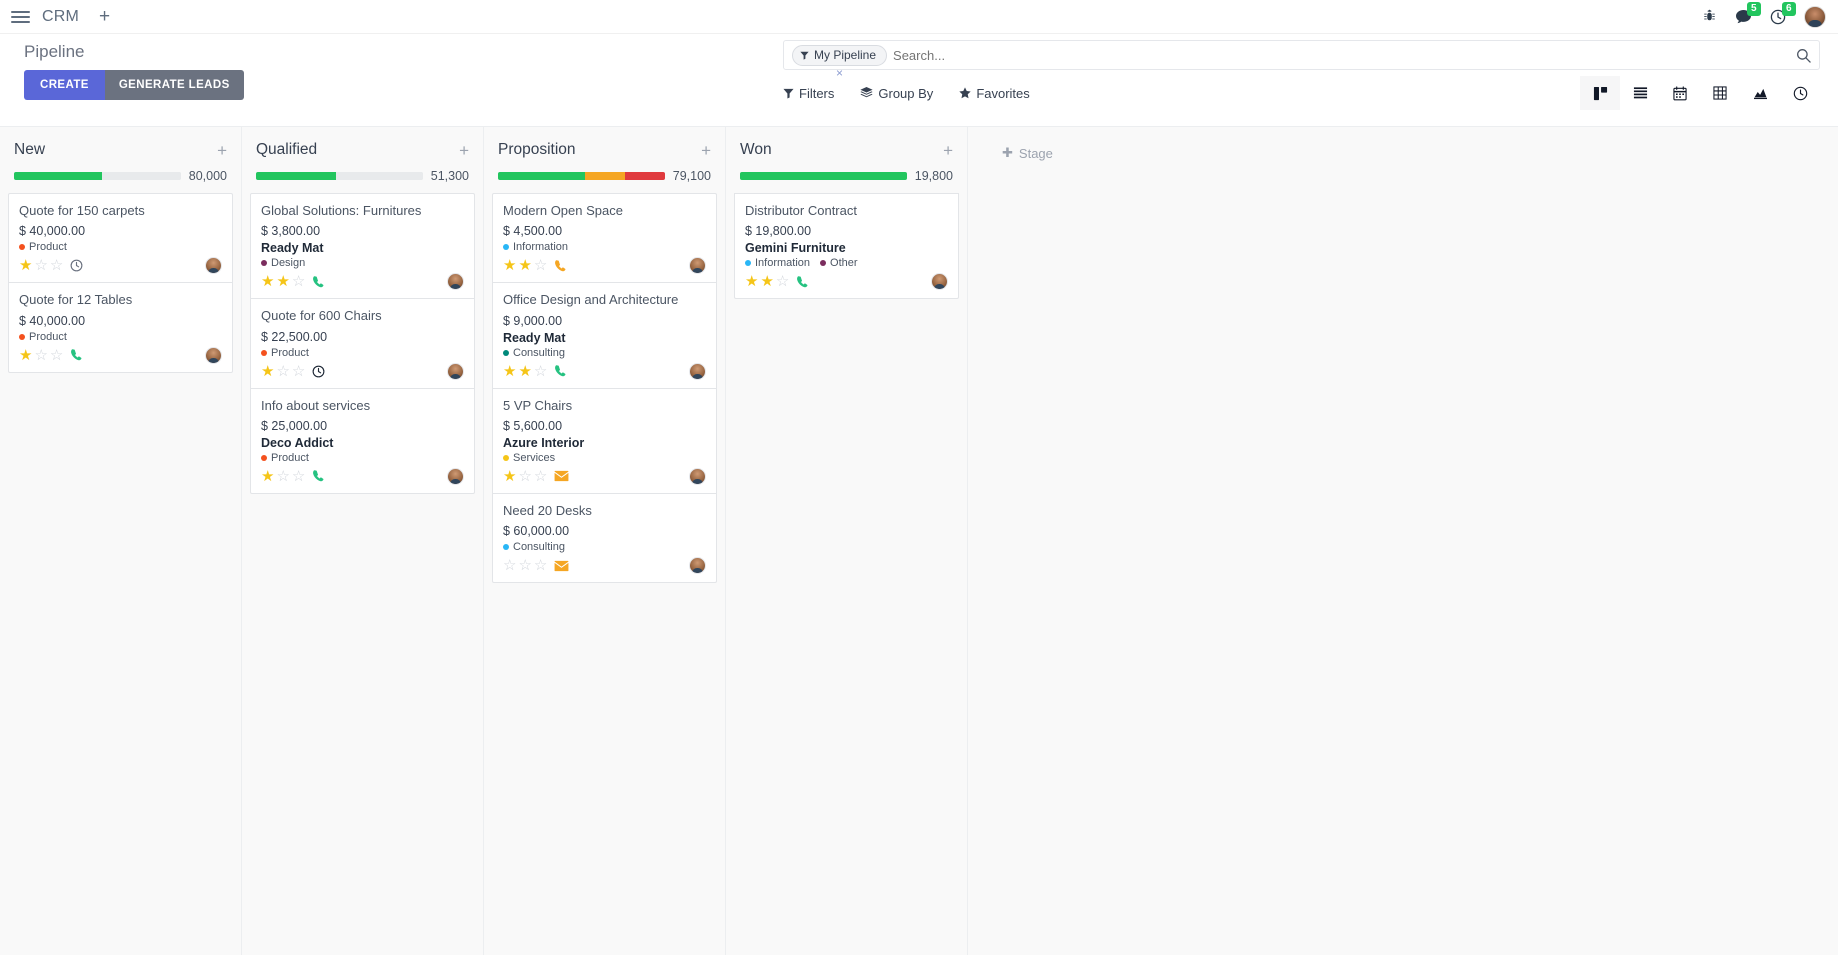  Describe the element at coordinates (1640, 93) in the screenshot. I see `view-list-button` at that location.